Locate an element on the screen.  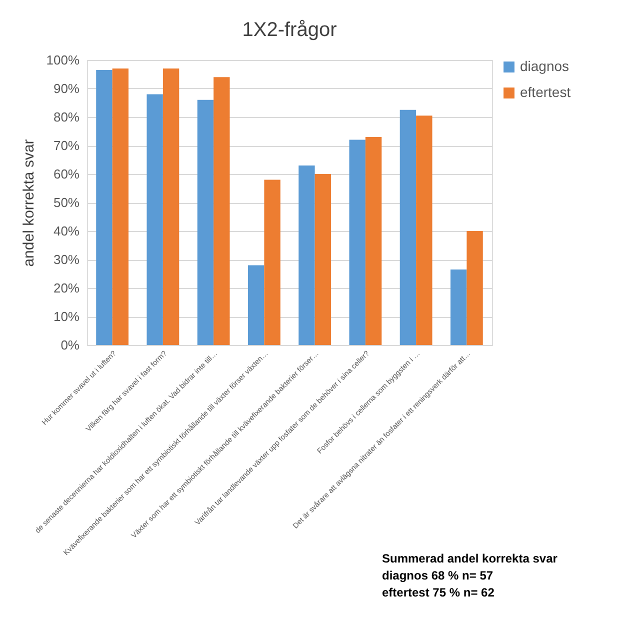
y-tick-label: 80% is located at coordinates (66, 117).